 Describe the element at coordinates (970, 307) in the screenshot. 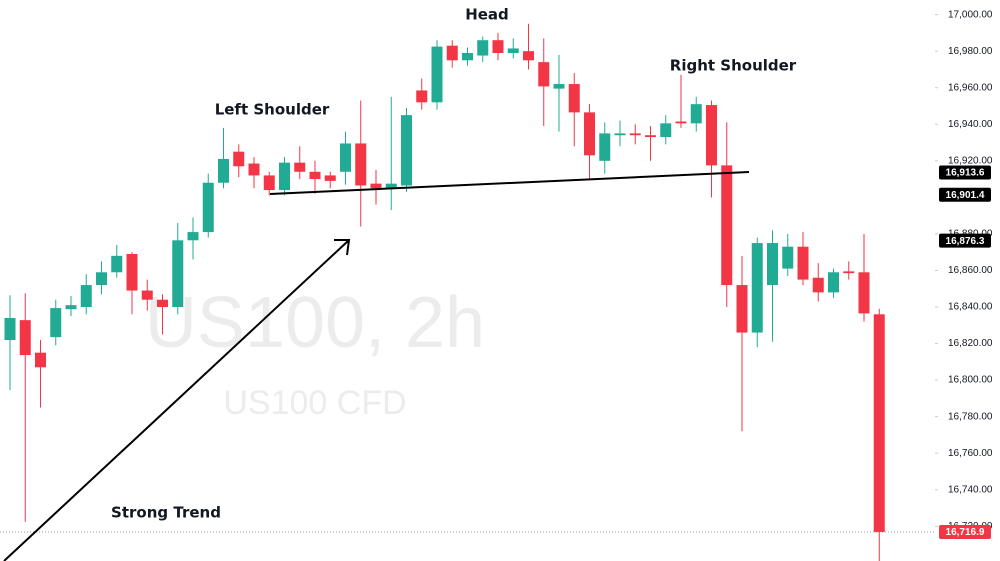

I see `y-tick-label: 16,840.00` at that location.